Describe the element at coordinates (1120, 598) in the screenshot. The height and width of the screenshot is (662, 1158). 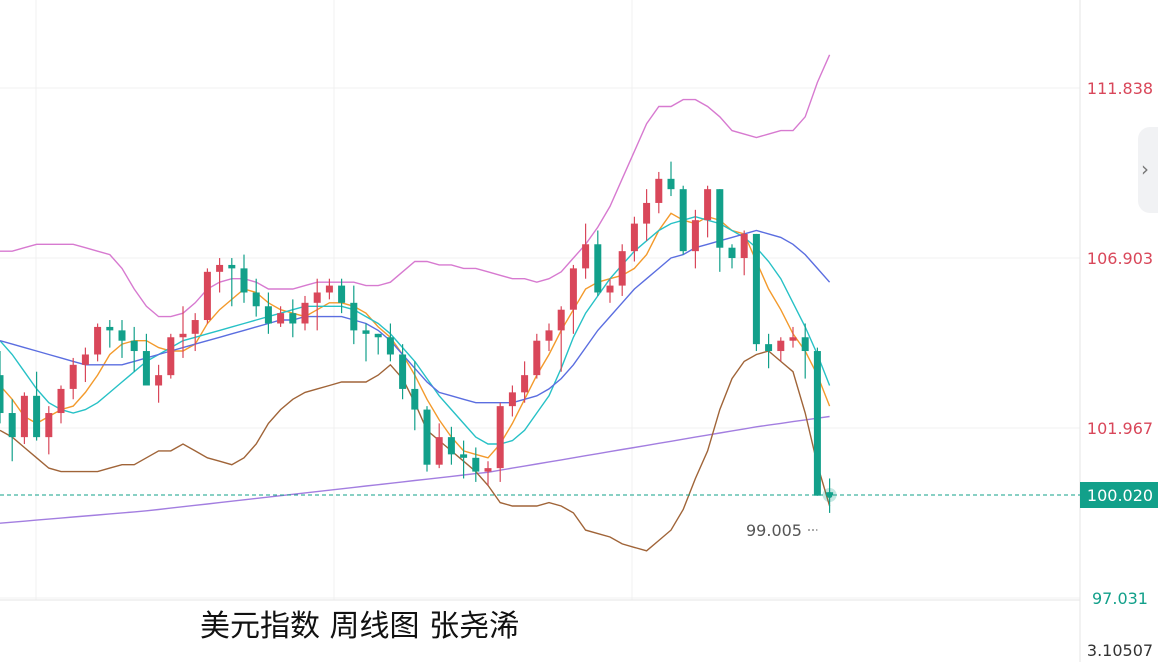
I see `y-axis-tick-label: 97.031` at that location.